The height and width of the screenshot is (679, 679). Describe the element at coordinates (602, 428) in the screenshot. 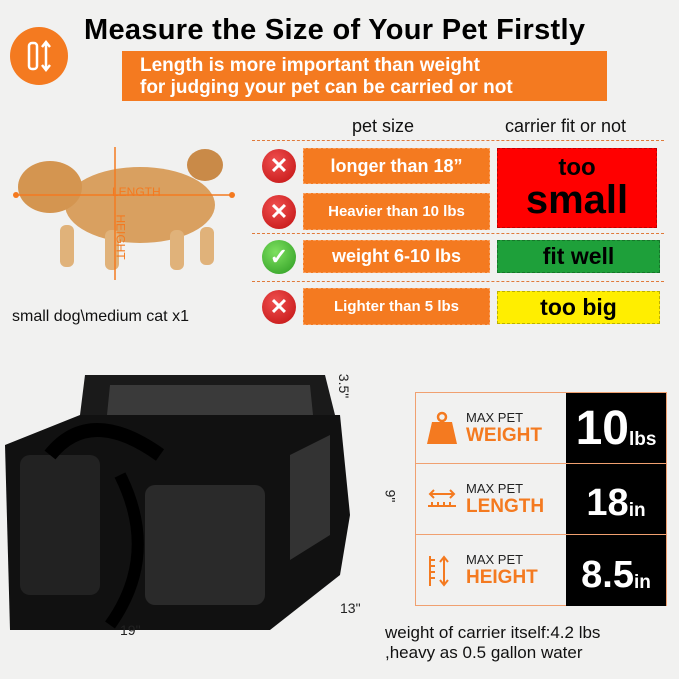

I see `spec-value: 10` at that location.